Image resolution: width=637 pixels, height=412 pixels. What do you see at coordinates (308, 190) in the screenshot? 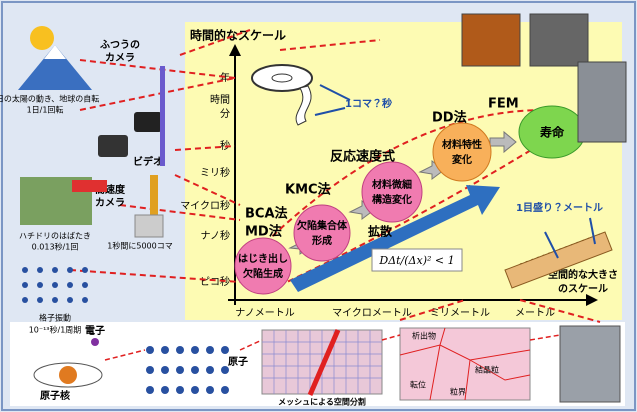
I see `method: KMC法` at bounding box center [308, 190].